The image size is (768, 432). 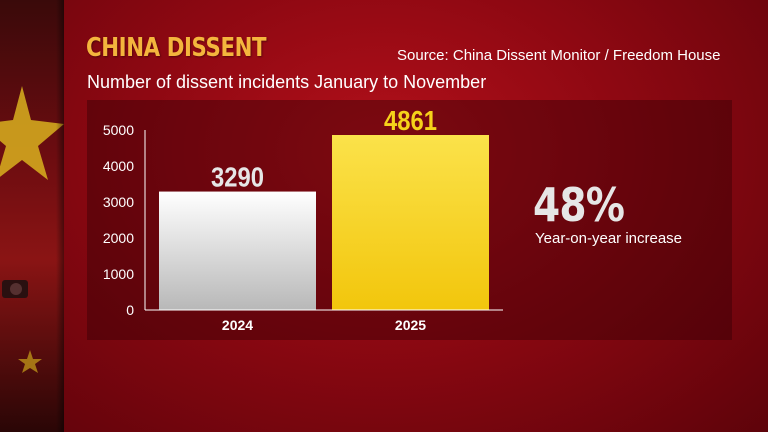 What do you see at coordinates (60, 216) in the screenshot?
I see `side-shade` at bounding box center [60, 216].